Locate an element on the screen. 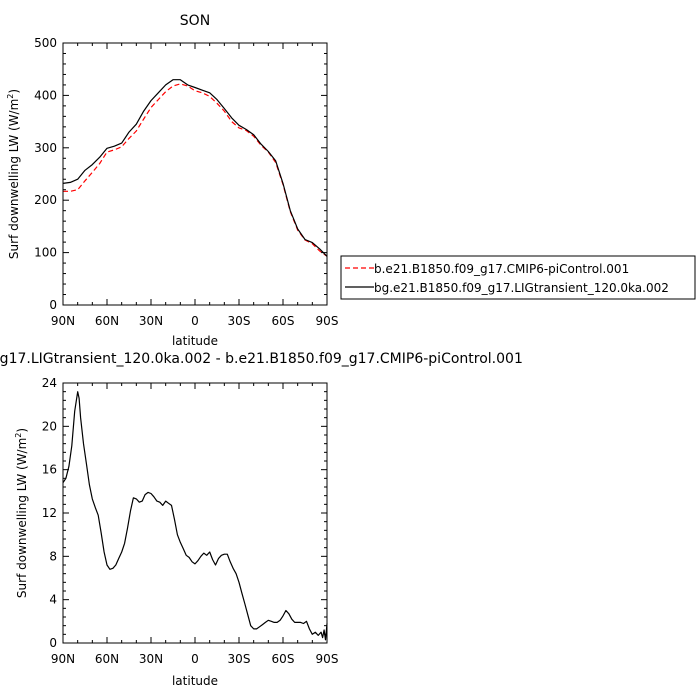 This screenshot has height=700, width=700. chart-title: SON is located at coordinates (195, 21).